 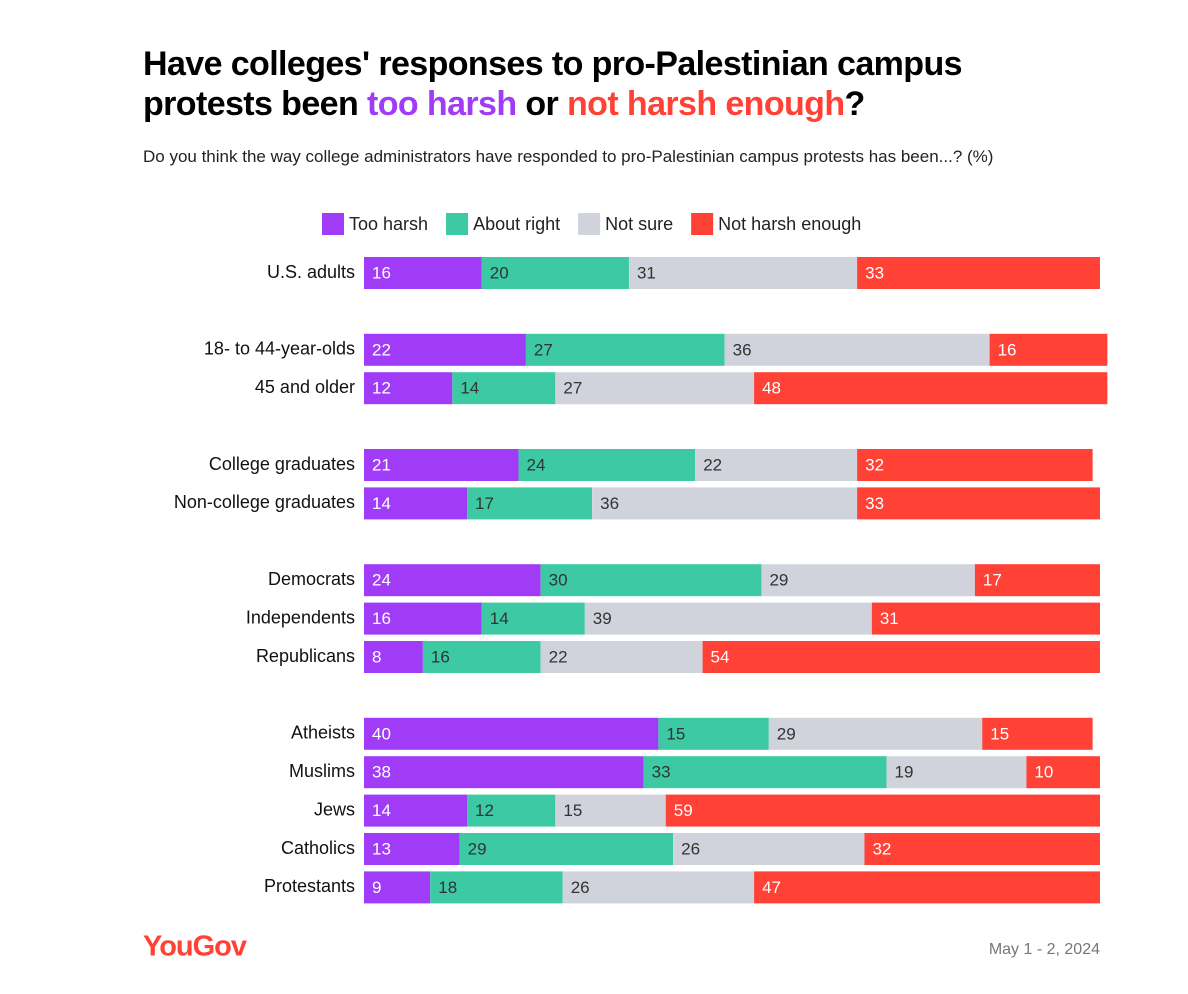 I want to click on category-label: Independents, so click(x=300, y=617).